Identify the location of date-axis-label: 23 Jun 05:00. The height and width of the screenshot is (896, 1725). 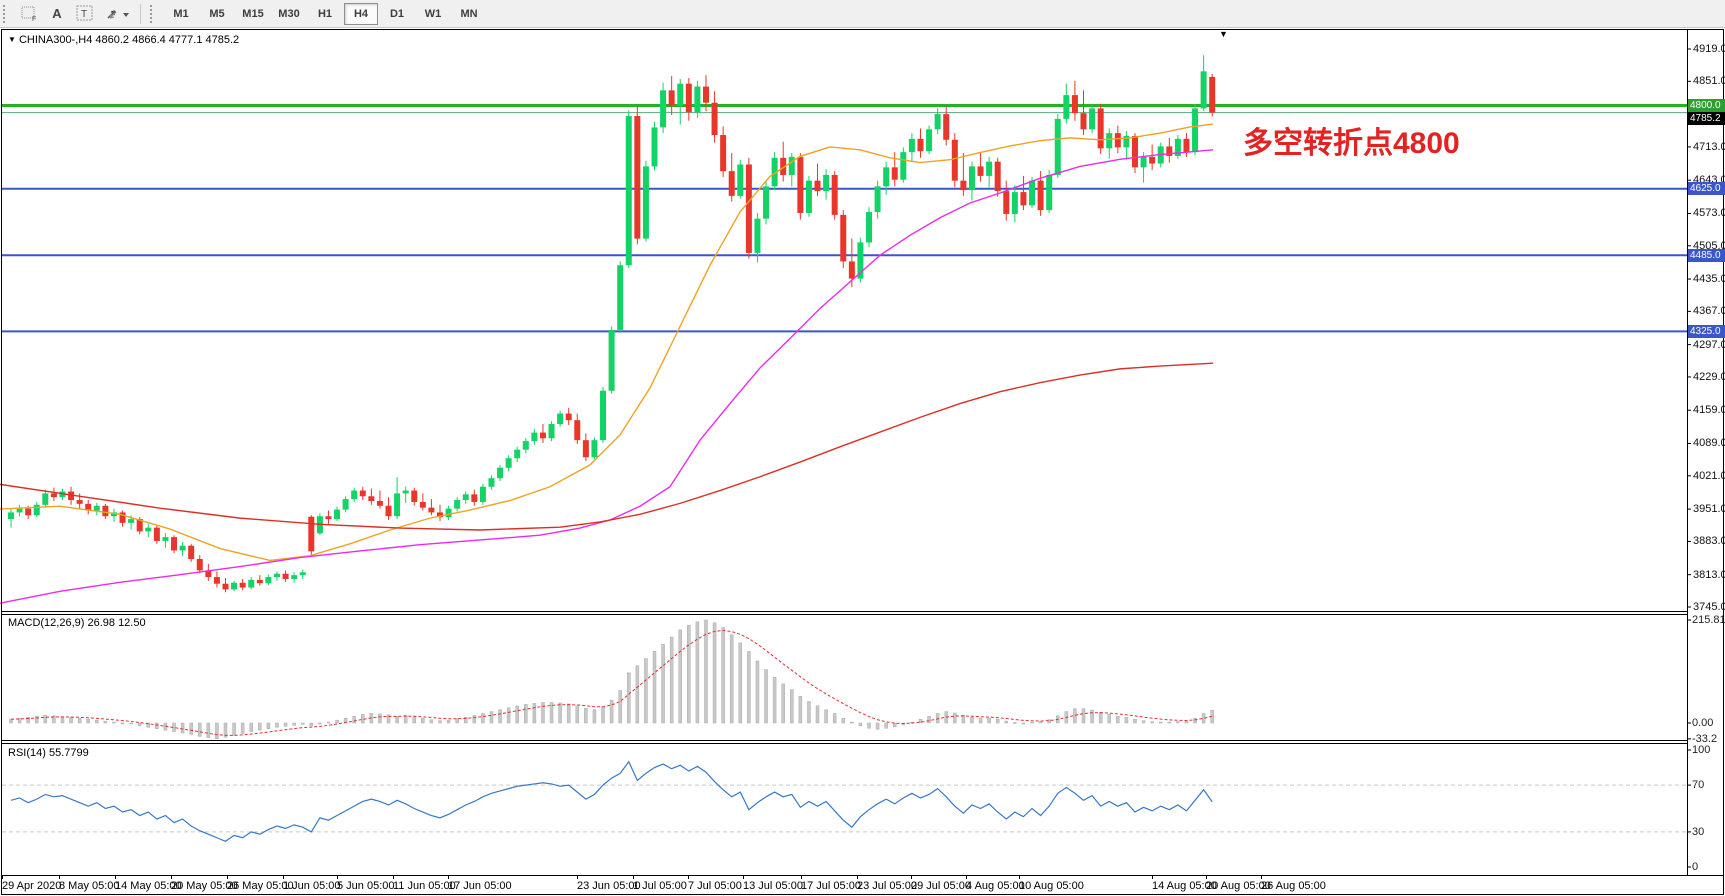
(609, 886).